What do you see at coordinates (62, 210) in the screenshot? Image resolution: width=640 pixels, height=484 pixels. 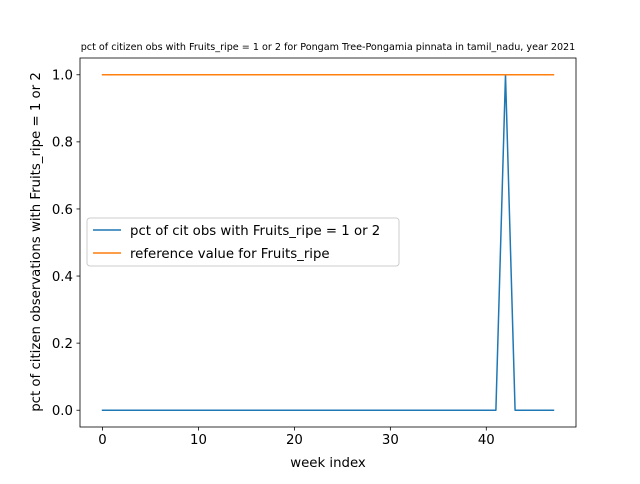 I see `y-tick-label: 0.6` at bounding box center [62, 210].